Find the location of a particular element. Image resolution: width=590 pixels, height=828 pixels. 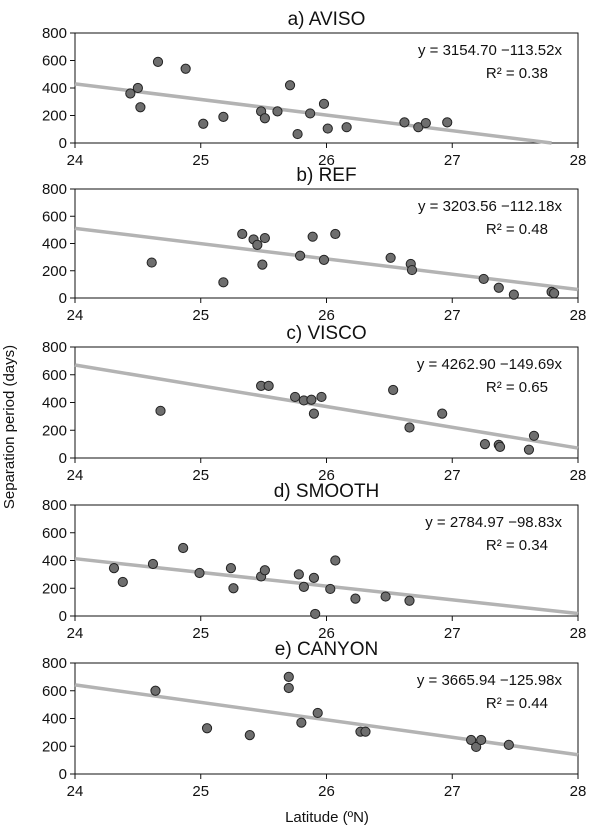

panel-title: d) SMOOTH is located at coordinates (327, 491).